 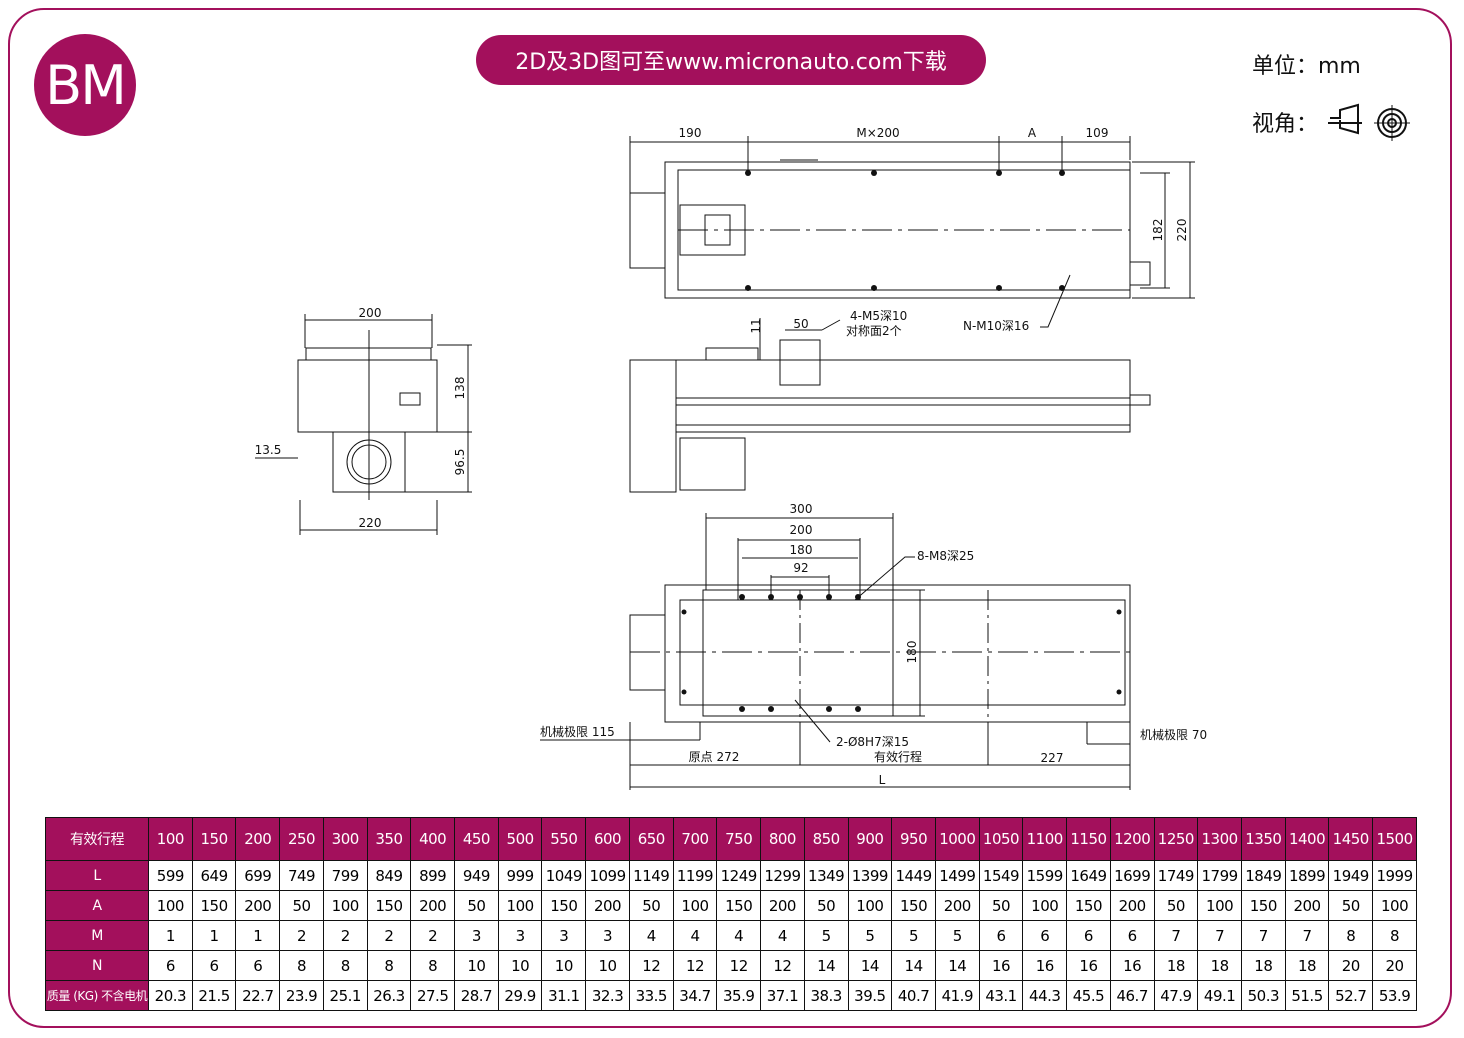 I want to click on end-view, so click(x=363, y=424).